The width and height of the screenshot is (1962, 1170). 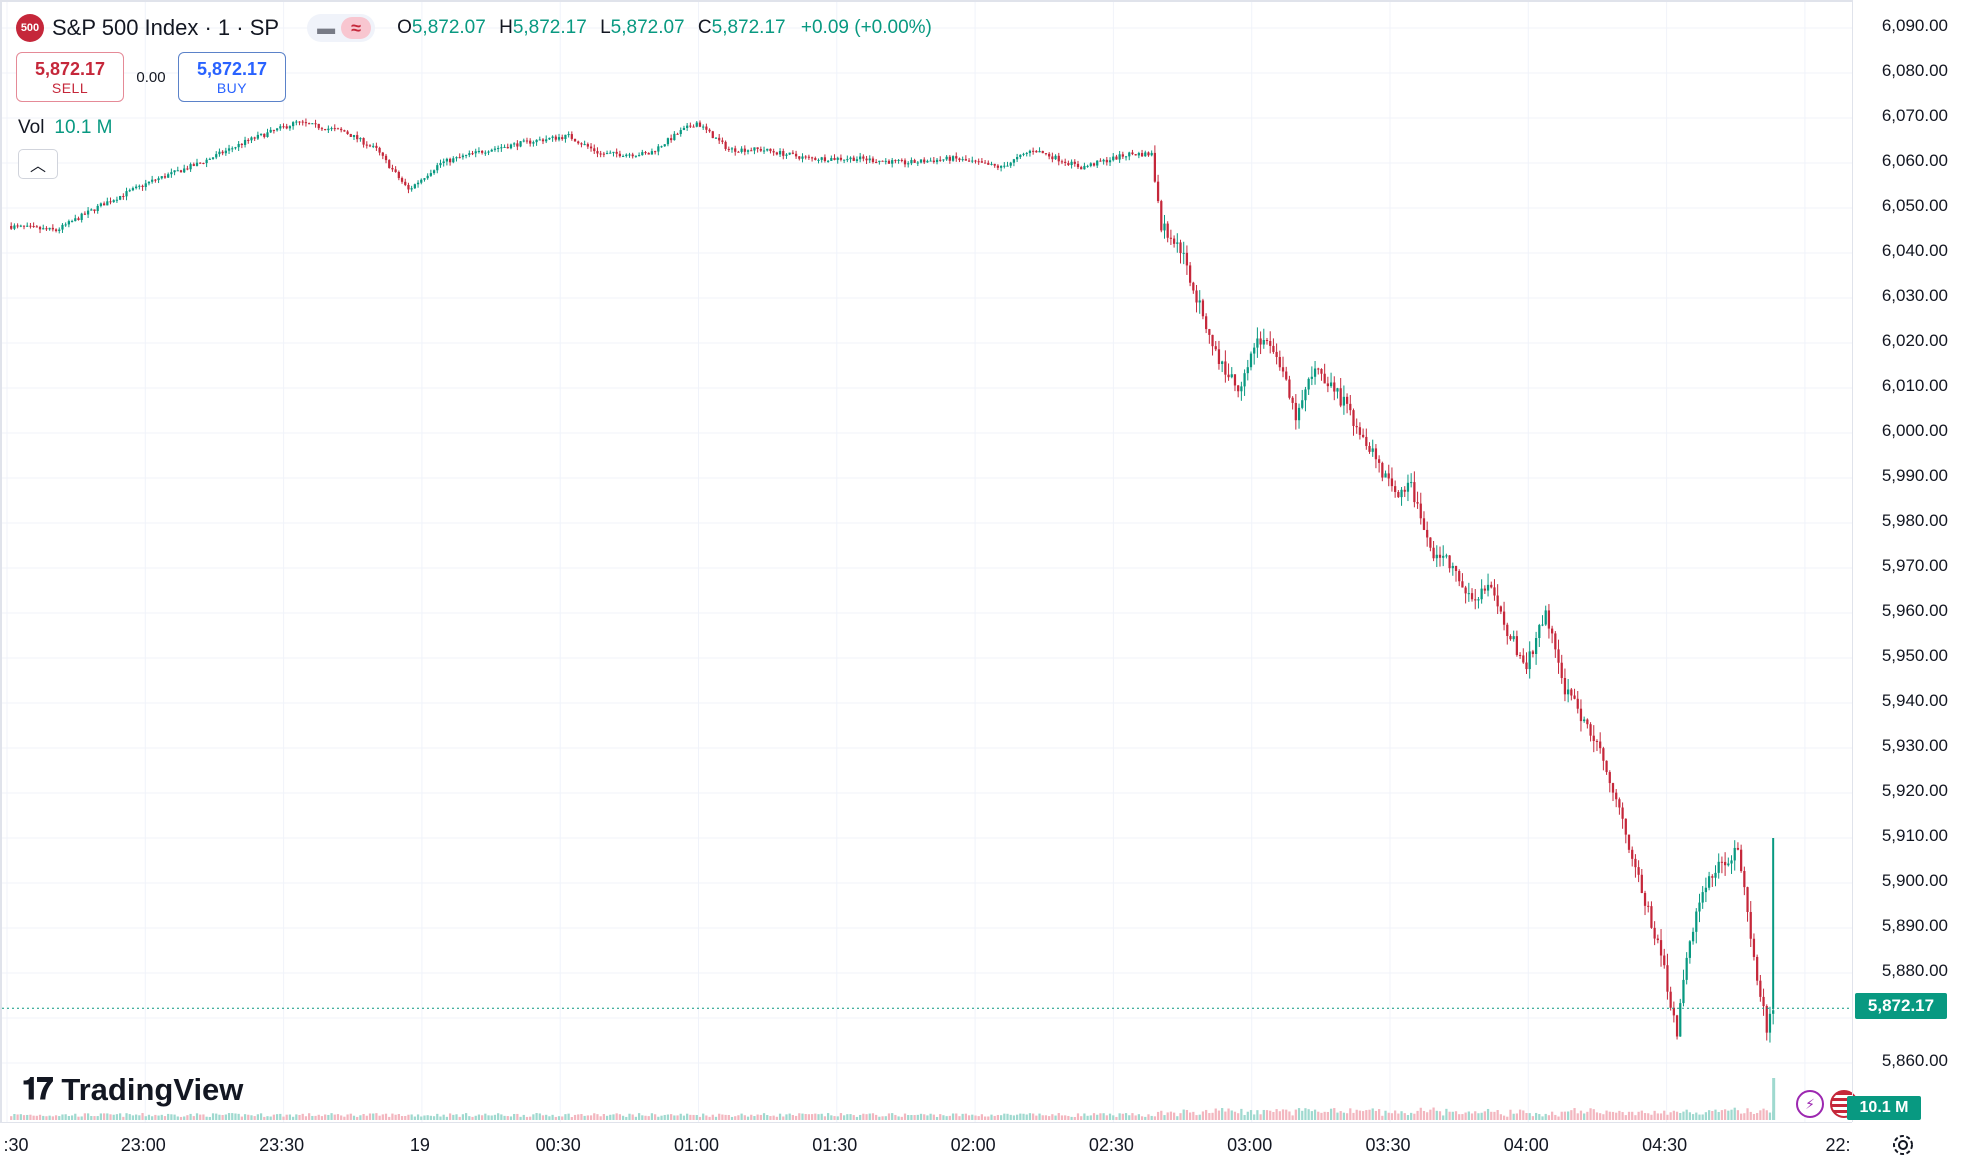 What do you see at coordinates (326, 27) in the screenshot?
I see `minus-icon: ▬` at bounding box center [326, 27].